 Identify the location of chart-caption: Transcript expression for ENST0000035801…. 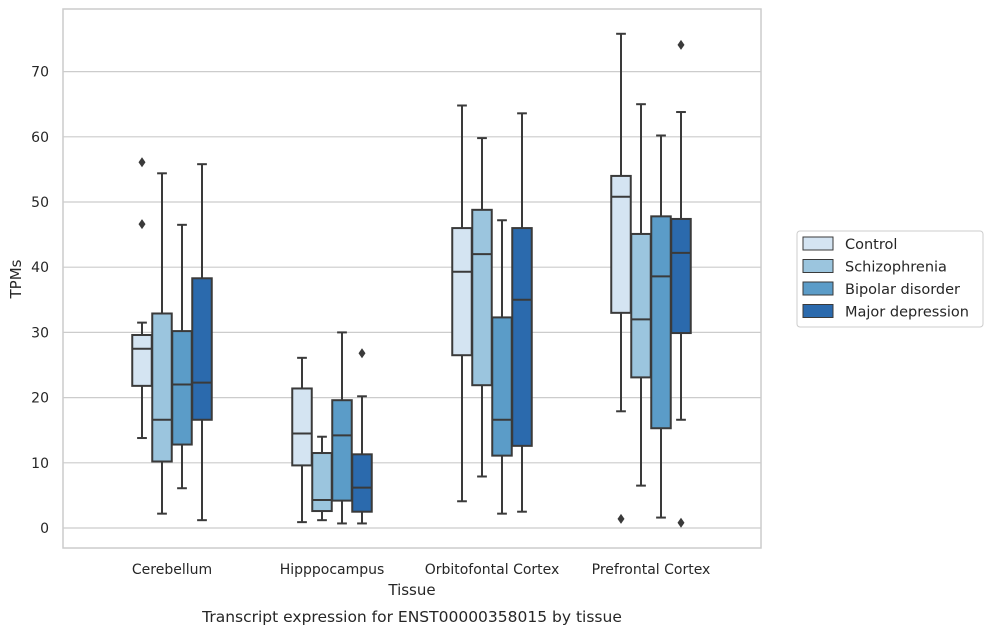
(411, 617).